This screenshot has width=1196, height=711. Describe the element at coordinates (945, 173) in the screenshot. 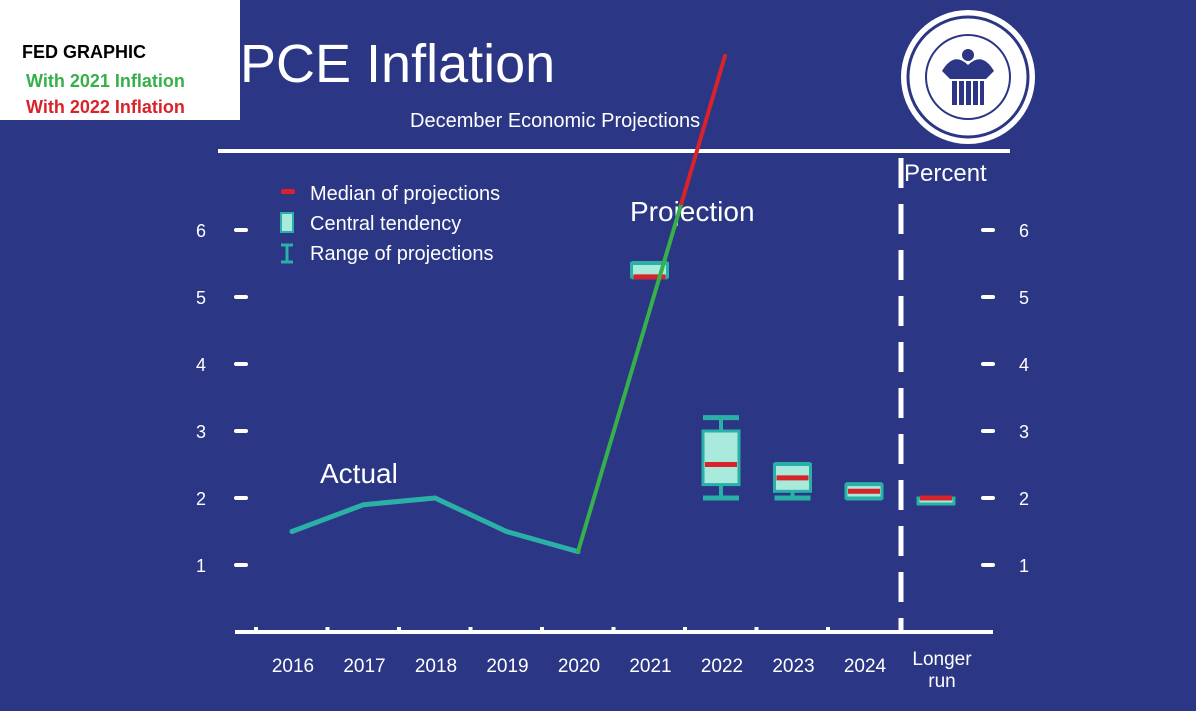

I see `percent-label: Percent` at that location.